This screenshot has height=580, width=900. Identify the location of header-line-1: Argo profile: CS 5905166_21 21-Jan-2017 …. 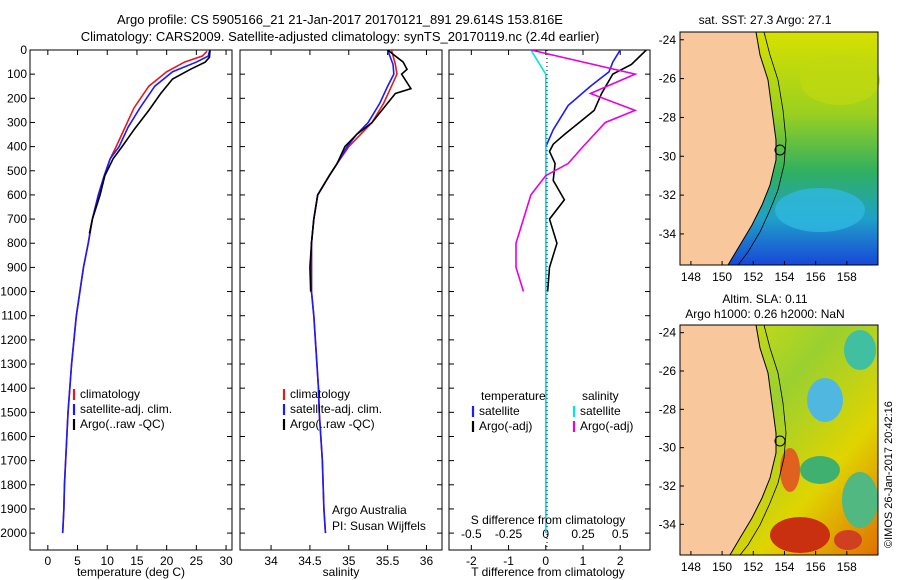
(340, 19).